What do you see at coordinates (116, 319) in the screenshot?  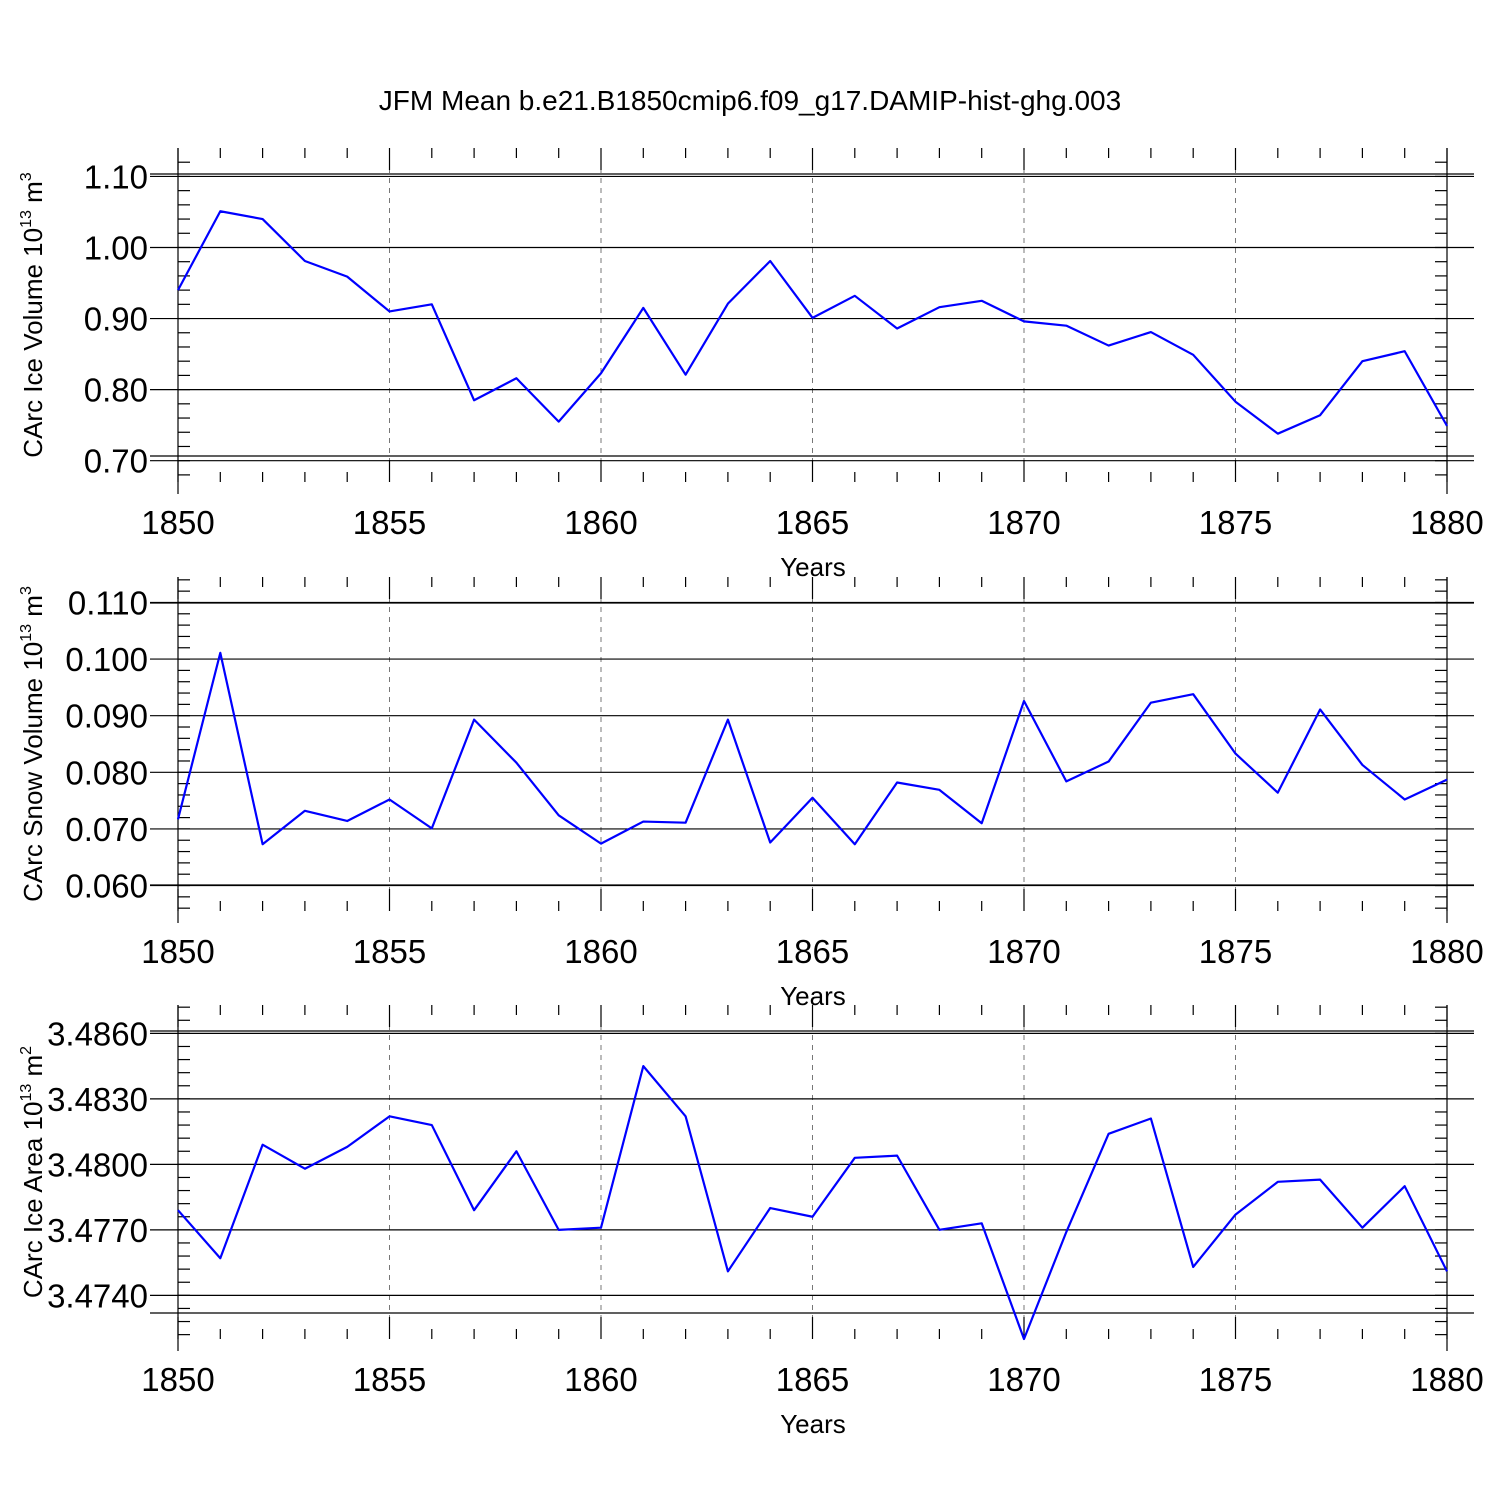 I see `y-tick-label: 0.90` at bounding box center [116, 319].